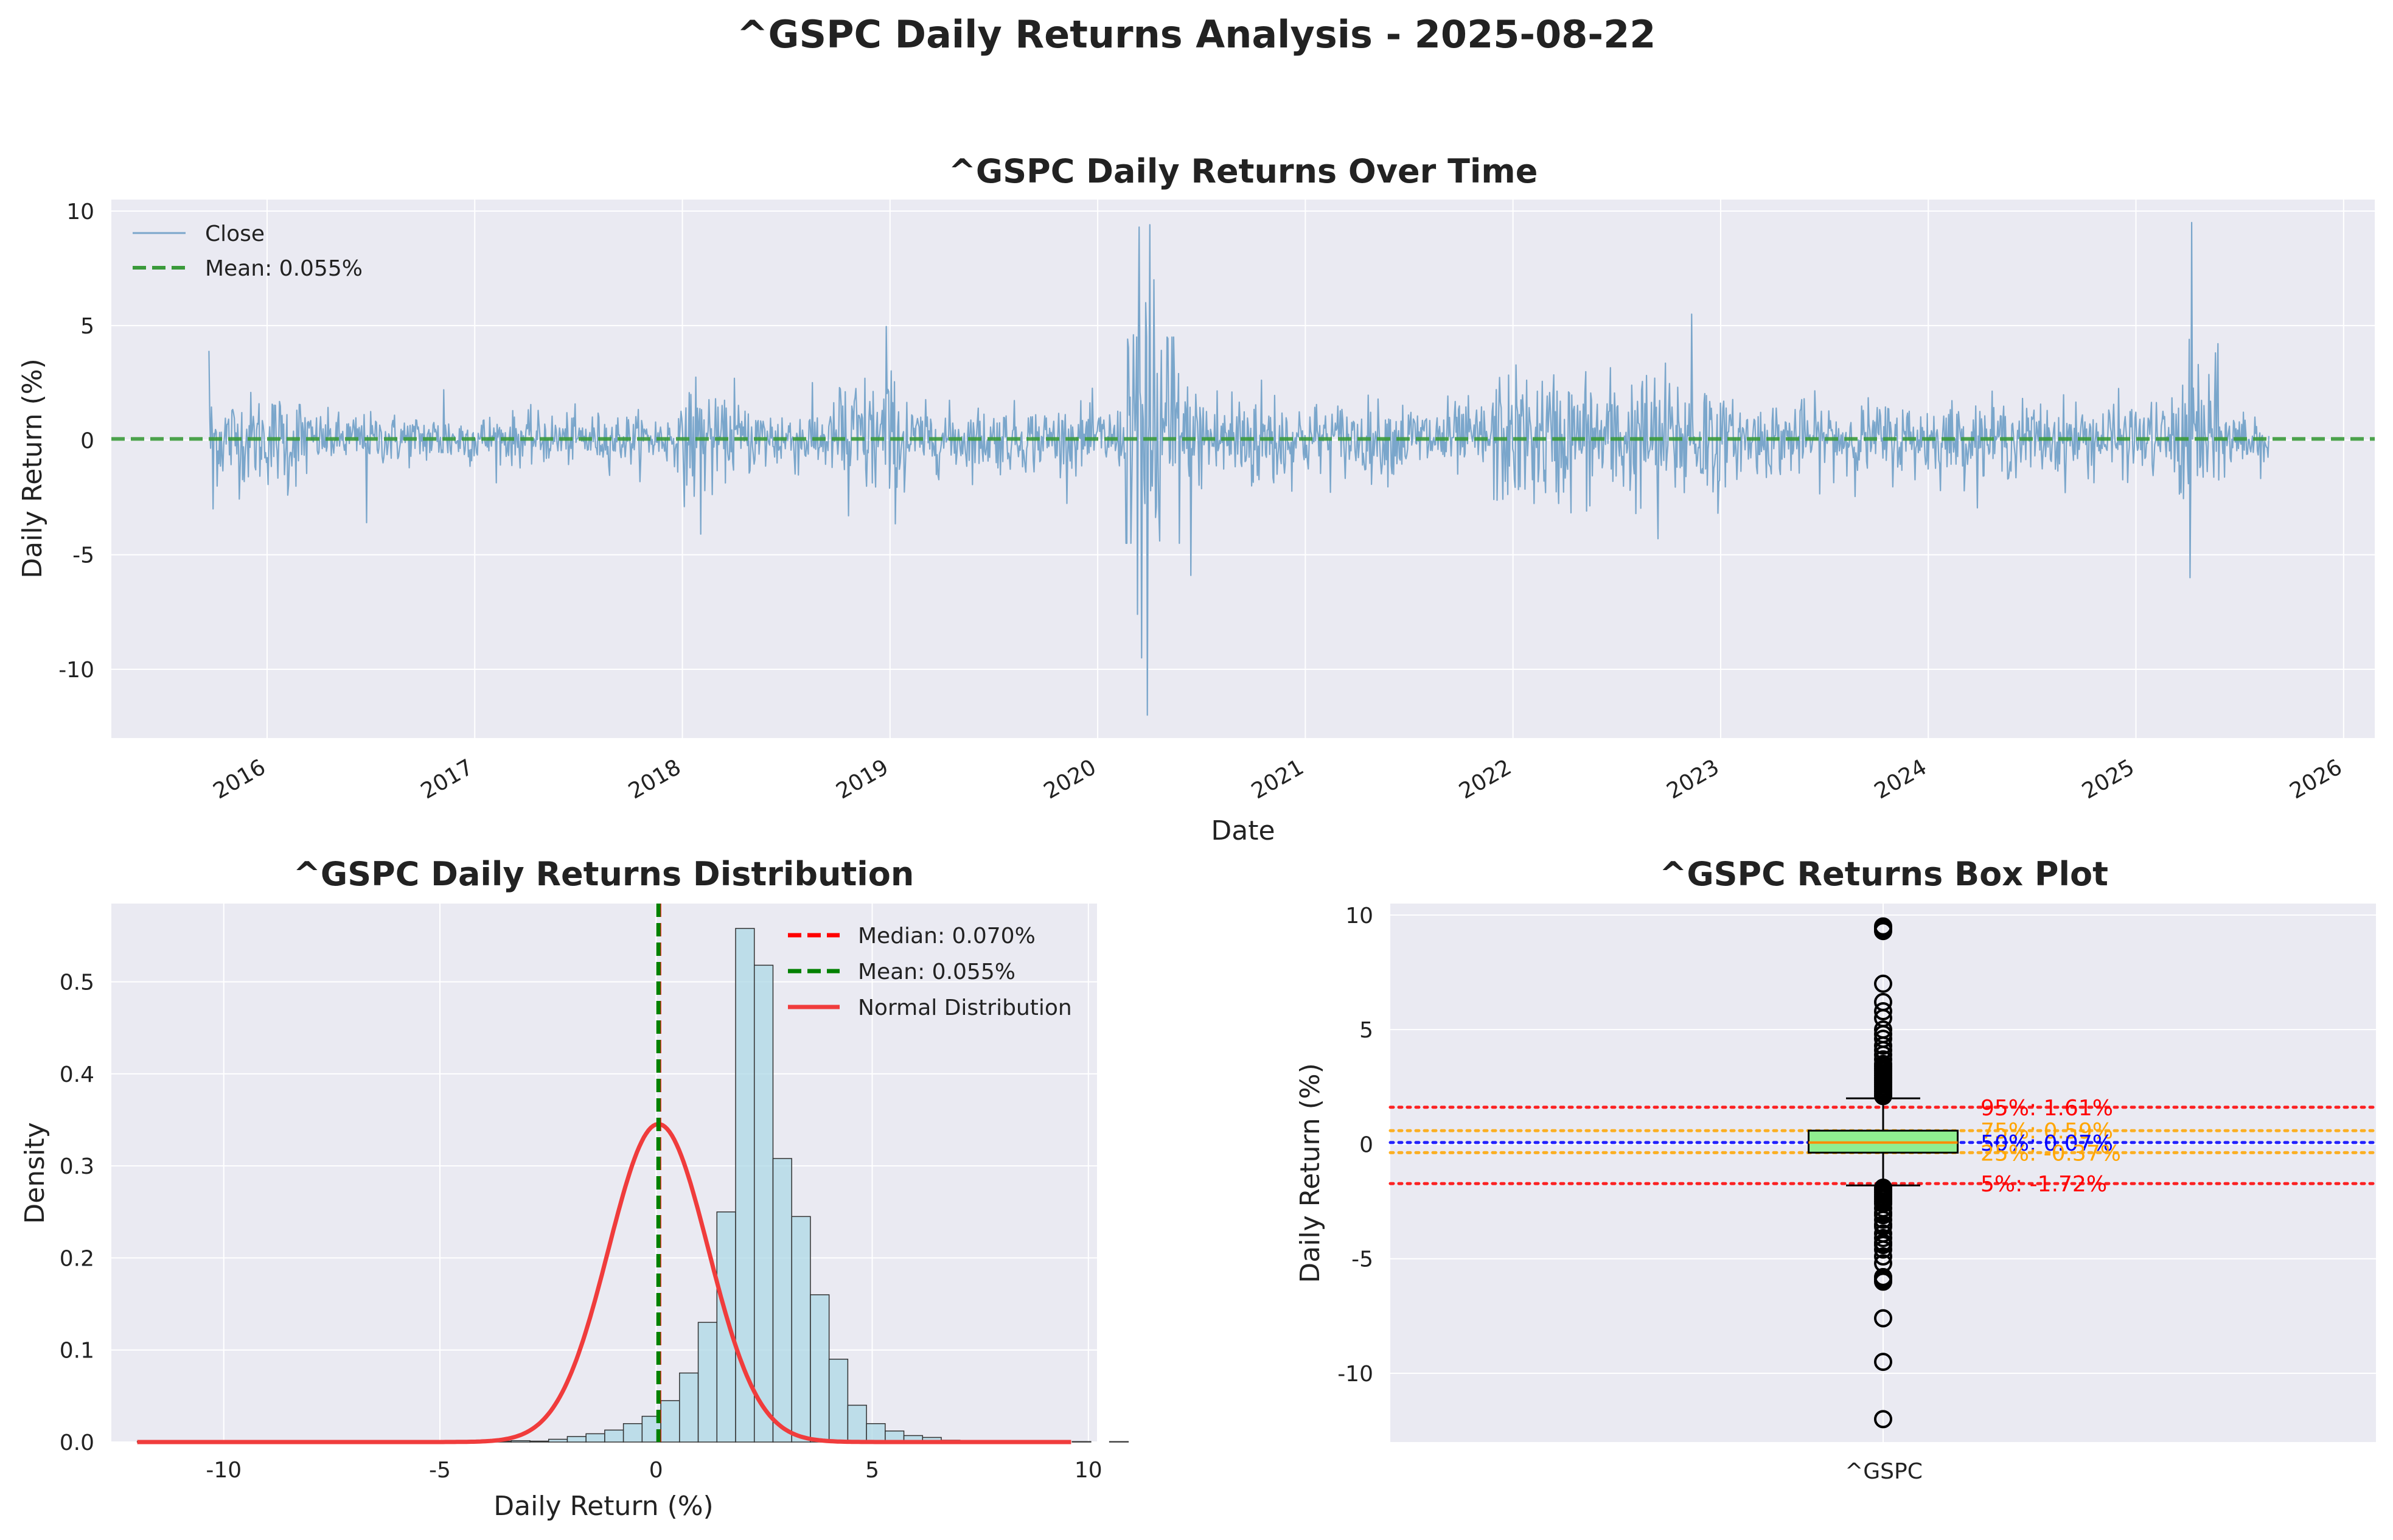 This screenshot has height=1540, width=2393. What do you see at coordinates (2044, 1184) in the screenshot?
I see `percentile-label: 5%: -1.72%` at bounding box center [2044, 1184].